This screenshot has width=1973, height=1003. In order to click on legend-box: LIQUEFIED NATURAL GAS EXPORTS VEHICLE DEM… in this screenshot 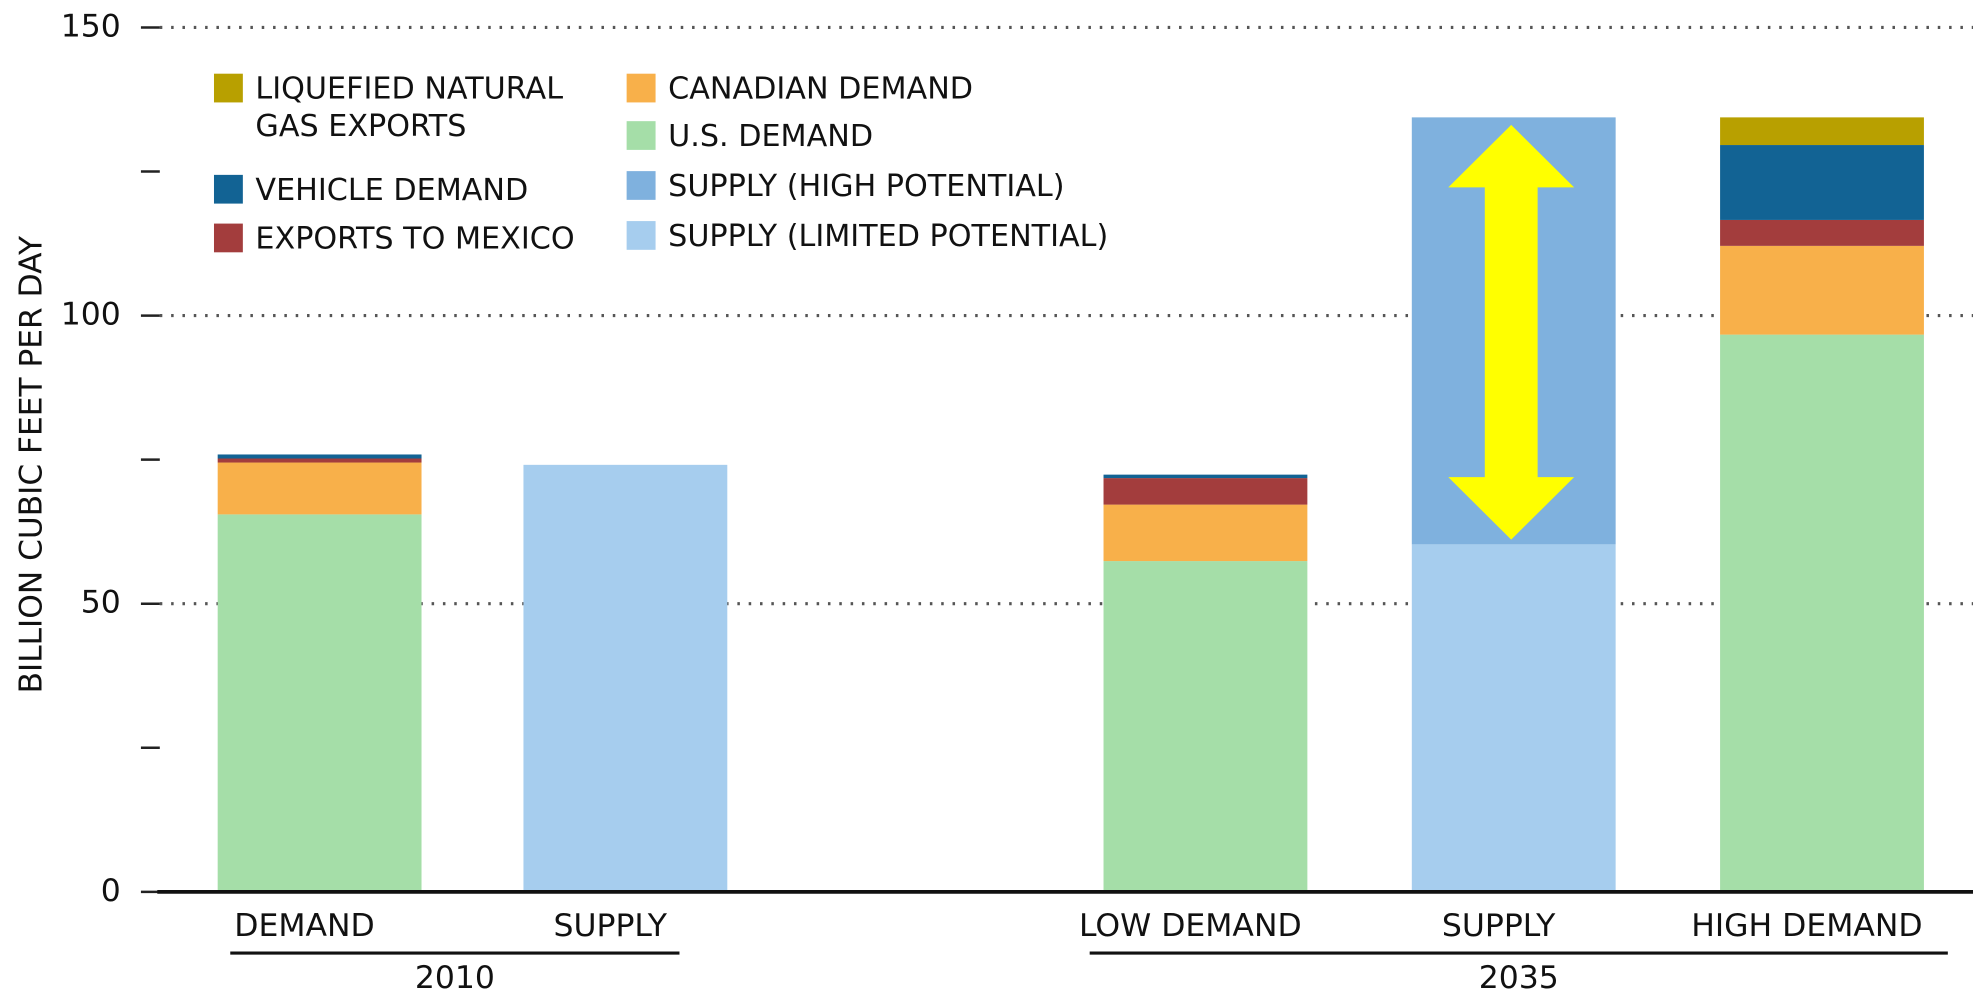, I will do `click(691, 171)`.